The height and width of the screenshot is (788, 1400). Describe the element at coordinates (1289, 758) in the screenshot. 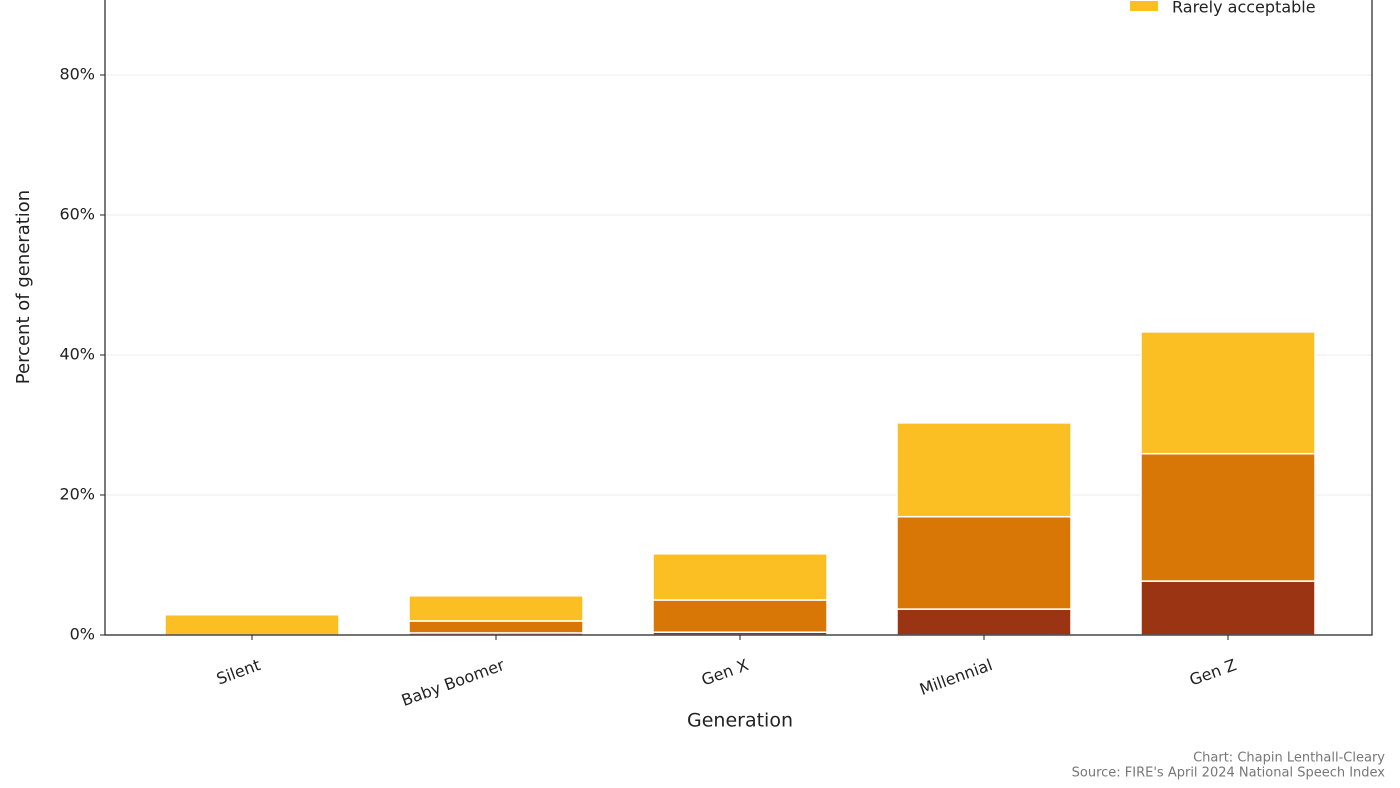

I see `credit: Chart: Chapin Lenthall-Cleary` at that location.